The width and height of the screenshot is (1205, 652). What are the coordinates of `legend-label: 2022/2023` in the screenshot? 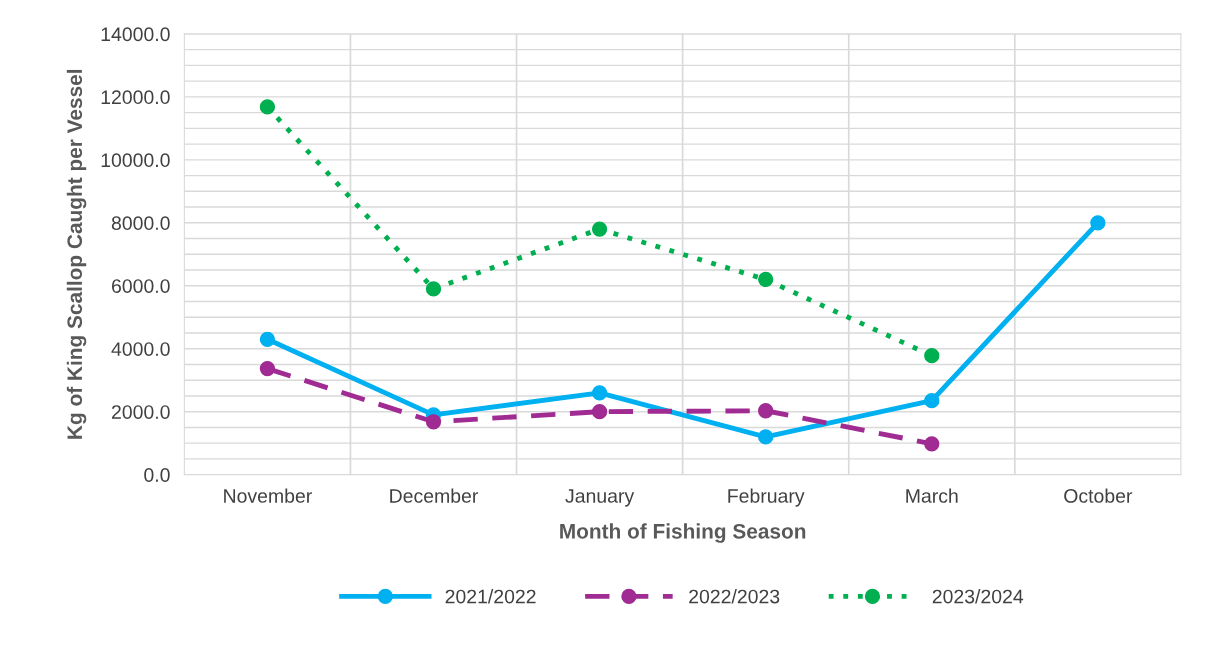 It's located at (734, 596).